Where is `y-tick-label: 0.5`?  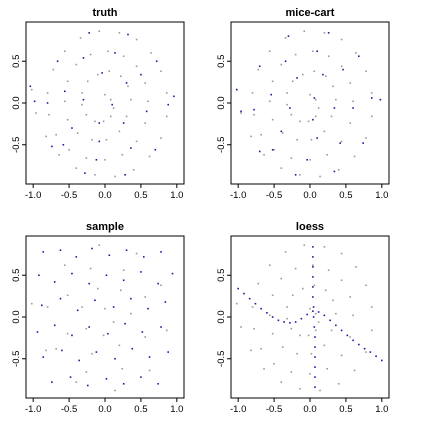
y-tick-label: 0.5 is located at coordinates (16, 275).